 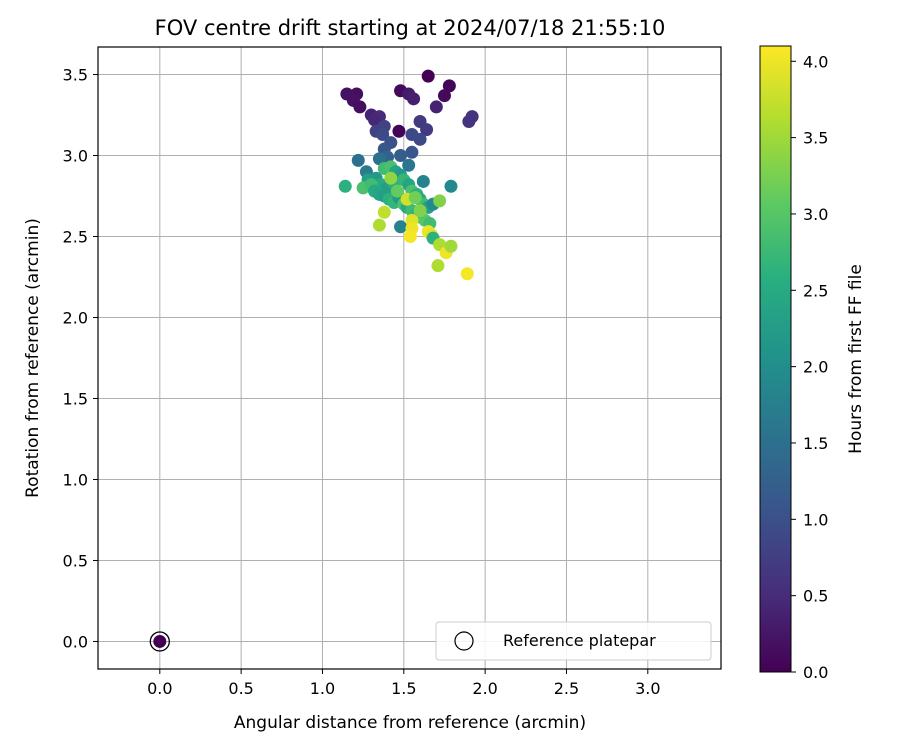 I want to click on x-tick-label: 0.0, so click(x=159, y=688).